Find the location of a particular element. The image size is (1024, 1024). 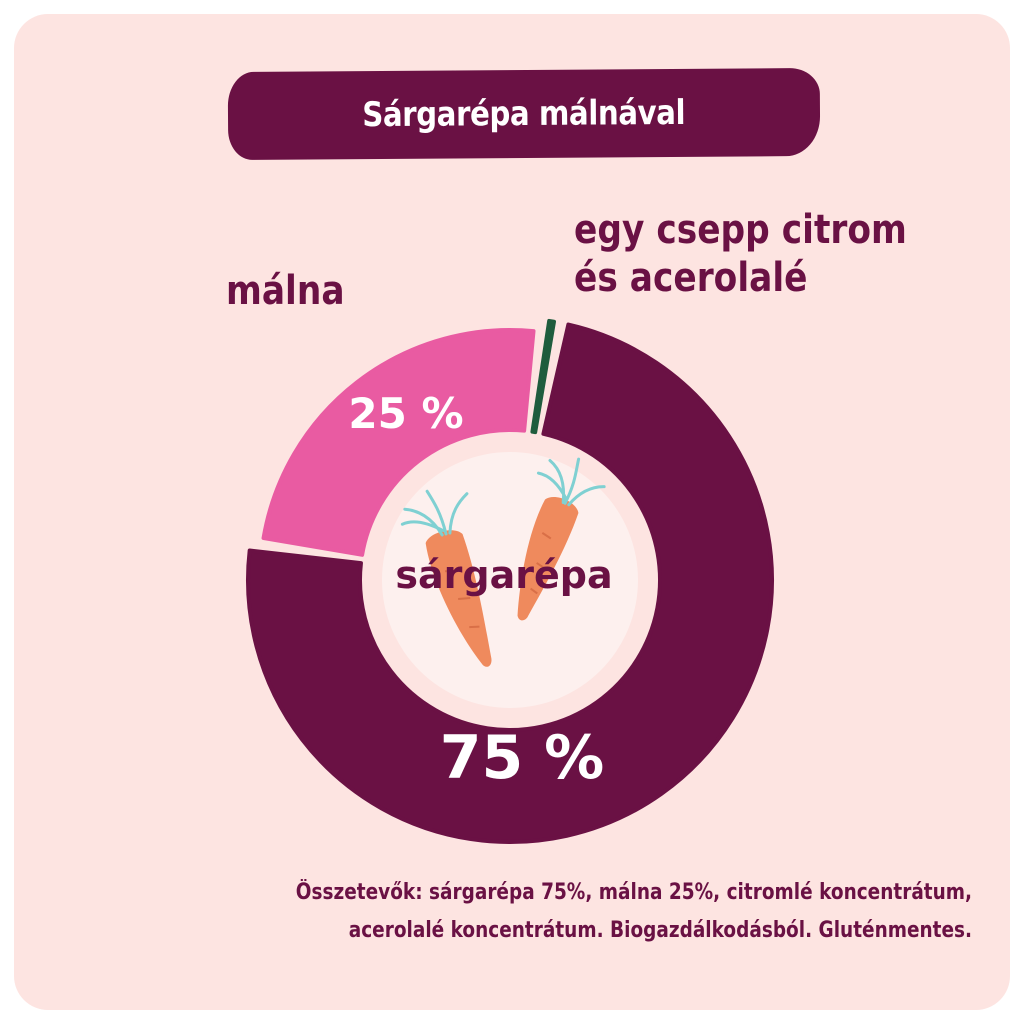

value-label-sargarepa: 75 % is located at coordinates (522, 758).